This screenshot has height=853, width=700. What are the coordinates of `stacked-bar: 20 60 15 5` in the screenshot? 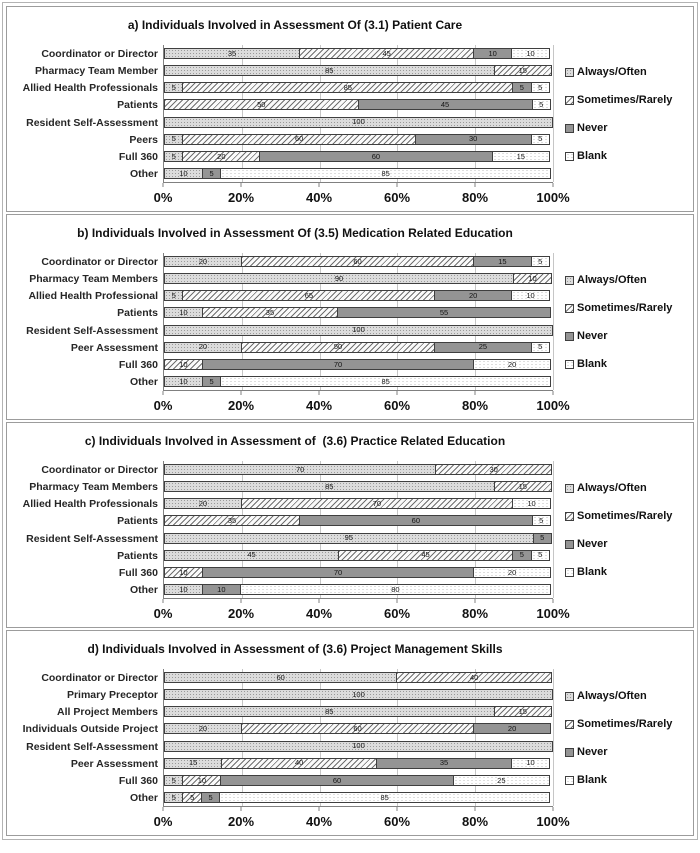 It's located at (358, 262).